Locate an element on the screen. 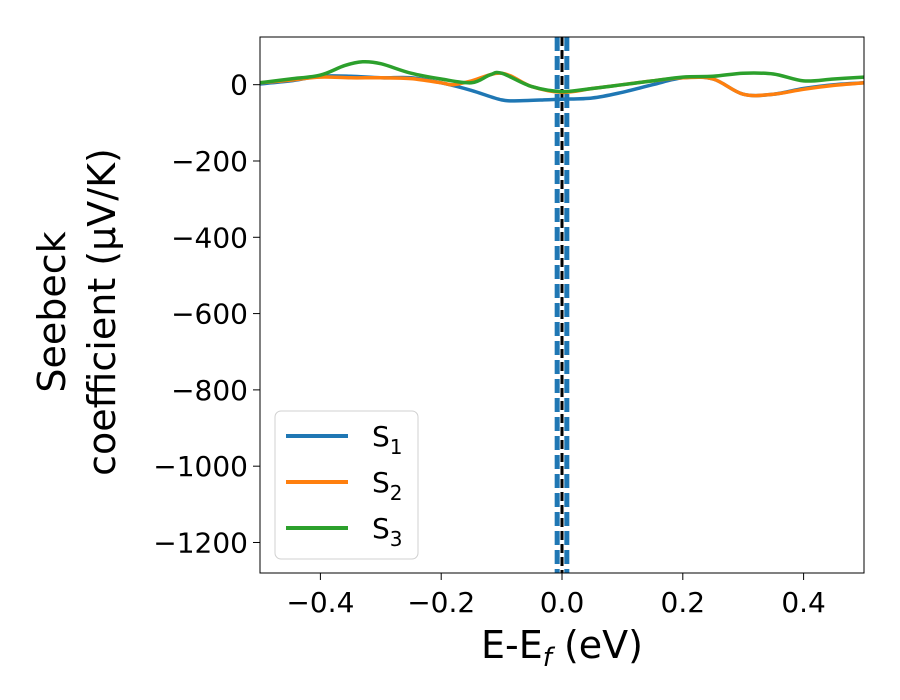  y-axis-label-line2: coefficient (μV/K) is located at coordinates (102, 312).